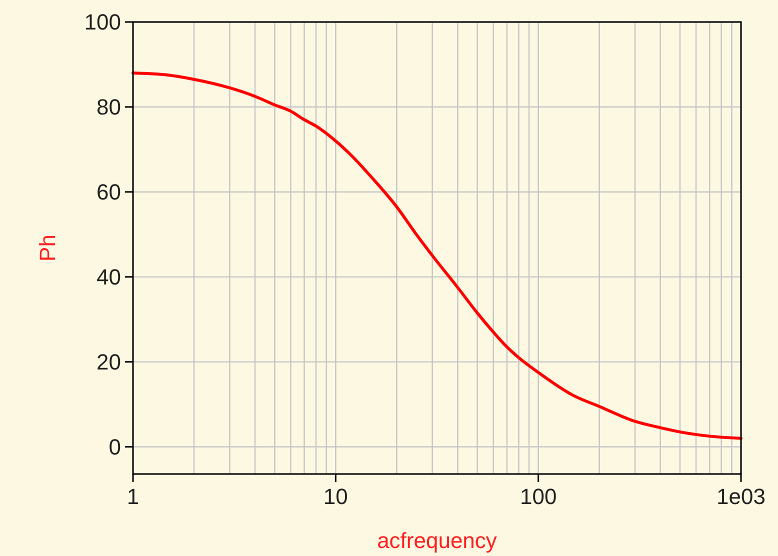 The image size is (778, 556). What do you see at coordinates (538, 496) in the screenshot?
I see `x-tick-label: 100` at bounding box center [538, 496].